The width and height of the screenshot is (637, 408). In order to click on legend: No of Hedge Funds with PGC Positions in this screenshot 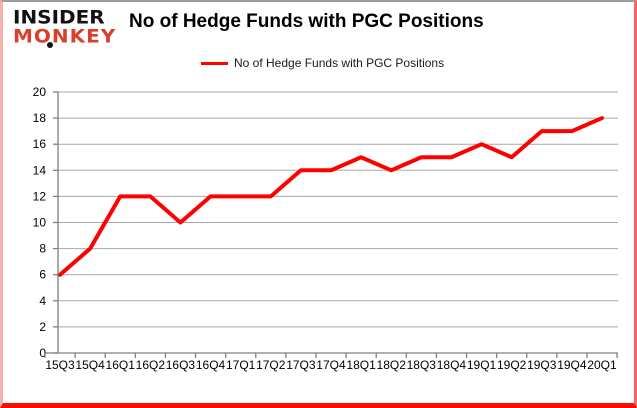, I will do `click(322, 63)`.